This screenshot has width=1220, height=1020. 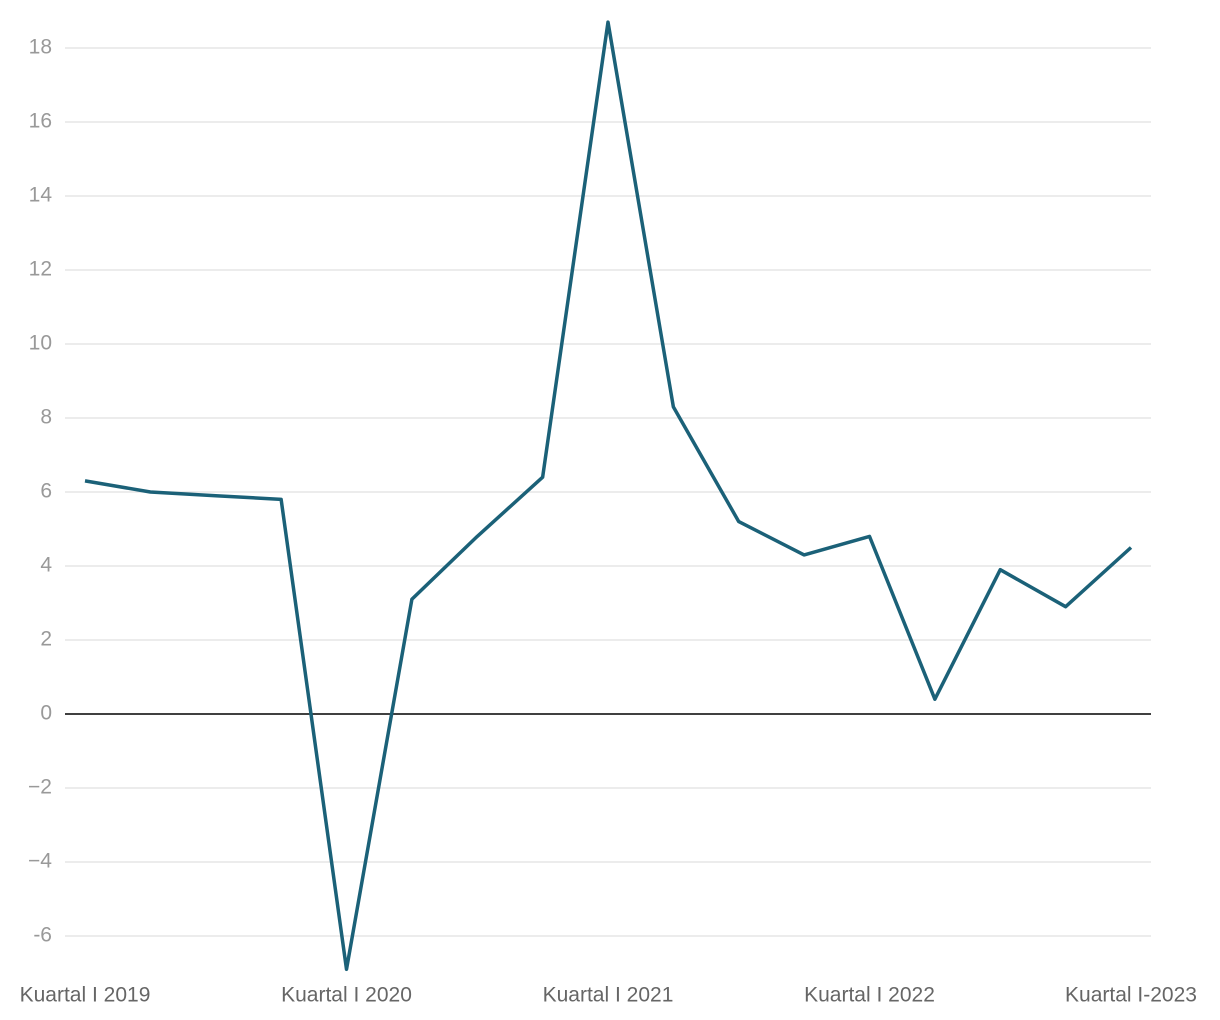 What do you see at coordinates (85, 995) in the screenshot?
I see `x-tick-label: Kuartal I 2019` at bounding box center [85, 995].